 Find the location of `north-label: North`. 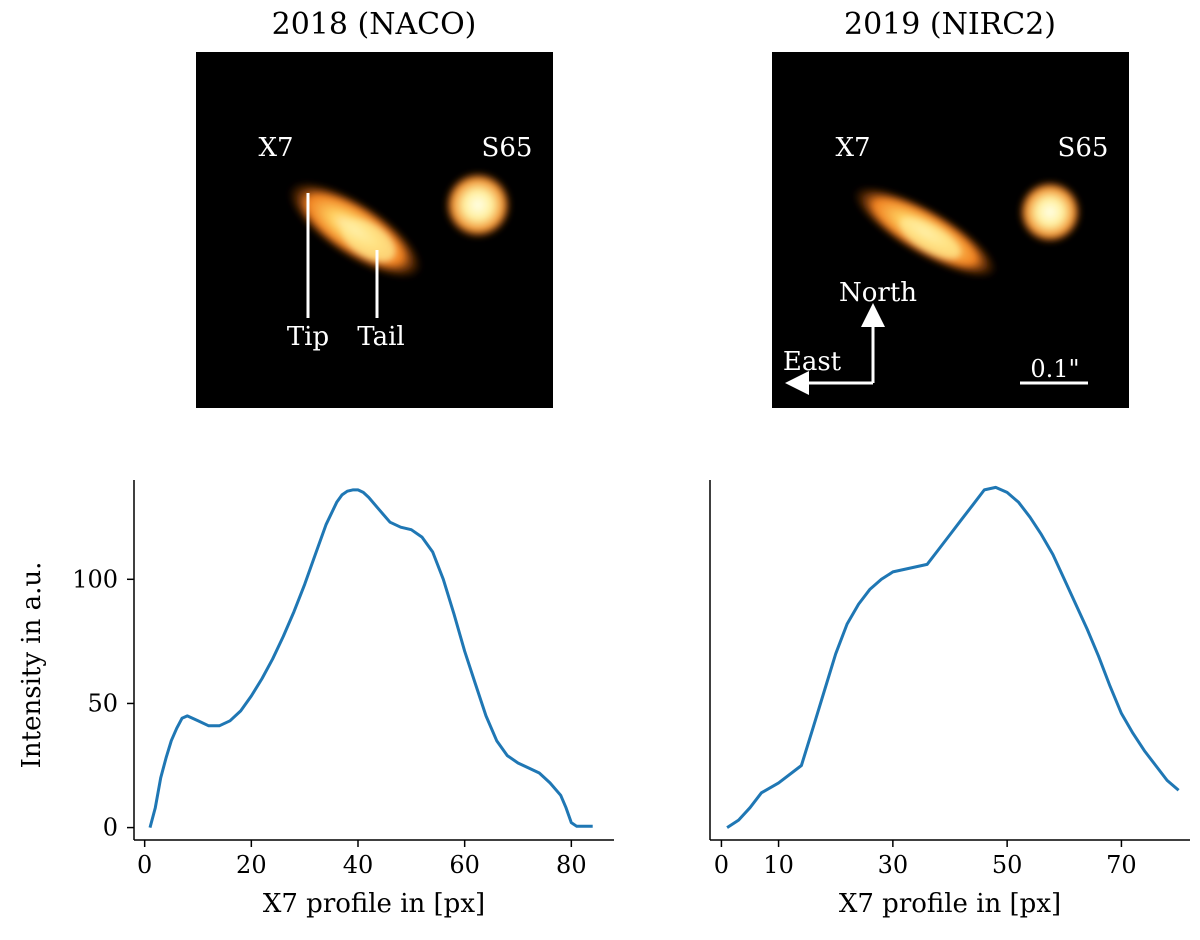

north-label: North is located at coordinates (878, 293).